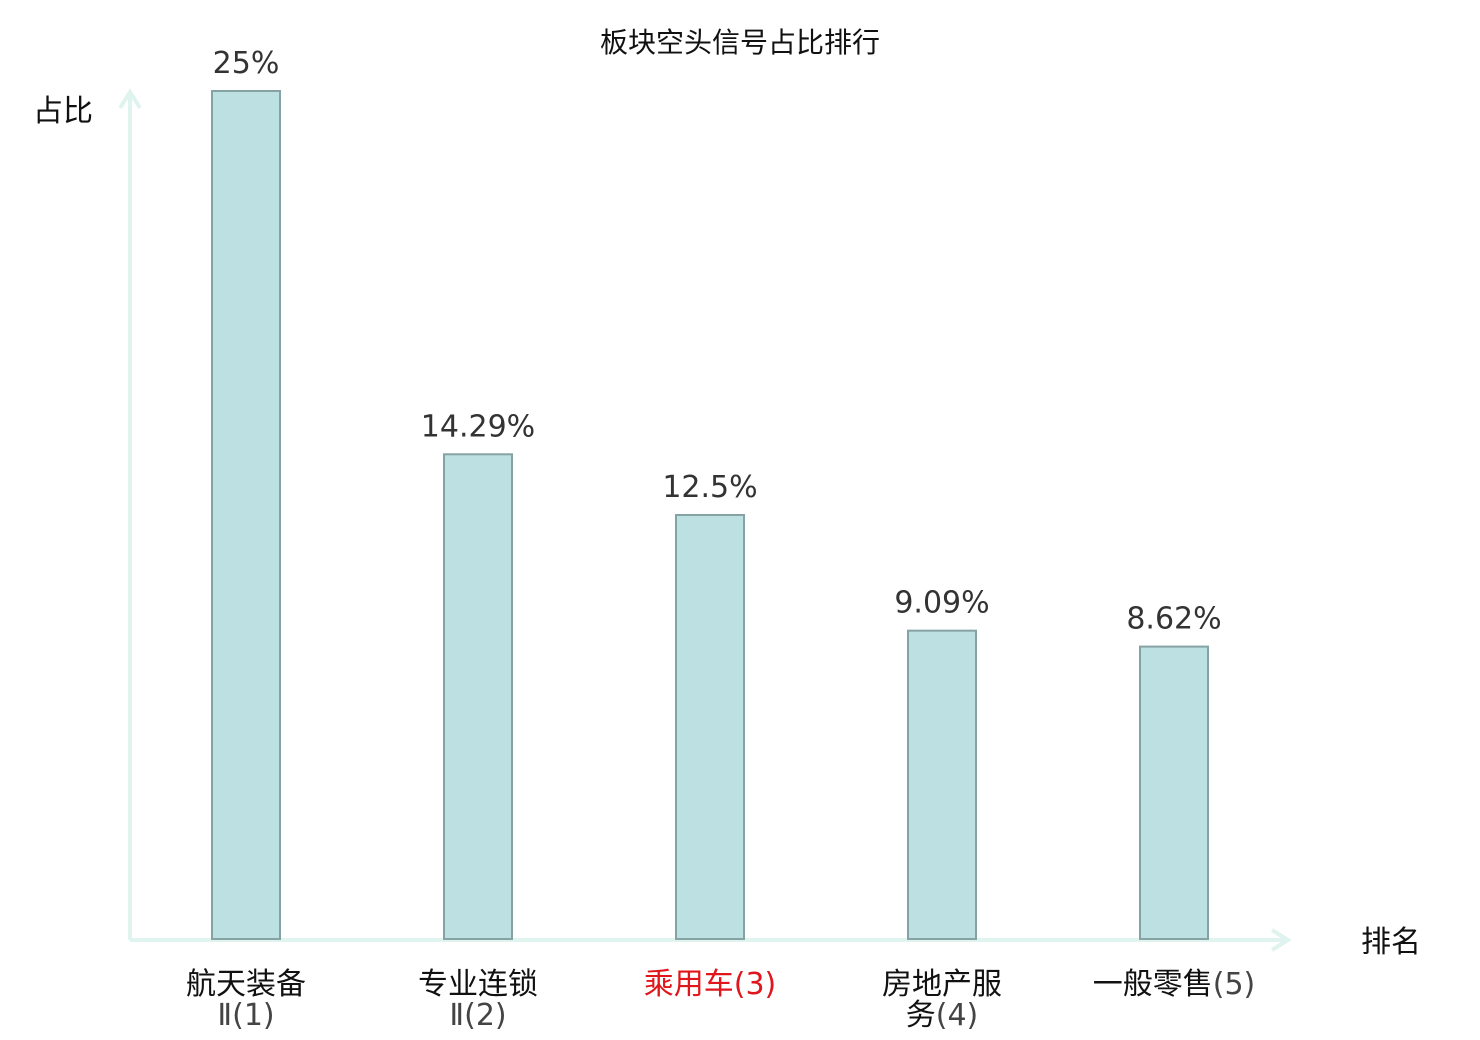 Image resolution: width=1480 pixels, height=1040 pixels. Describe the element at coordinates (63, 111) in the screenshot. I see `y-axis-label: 占比` at that location.